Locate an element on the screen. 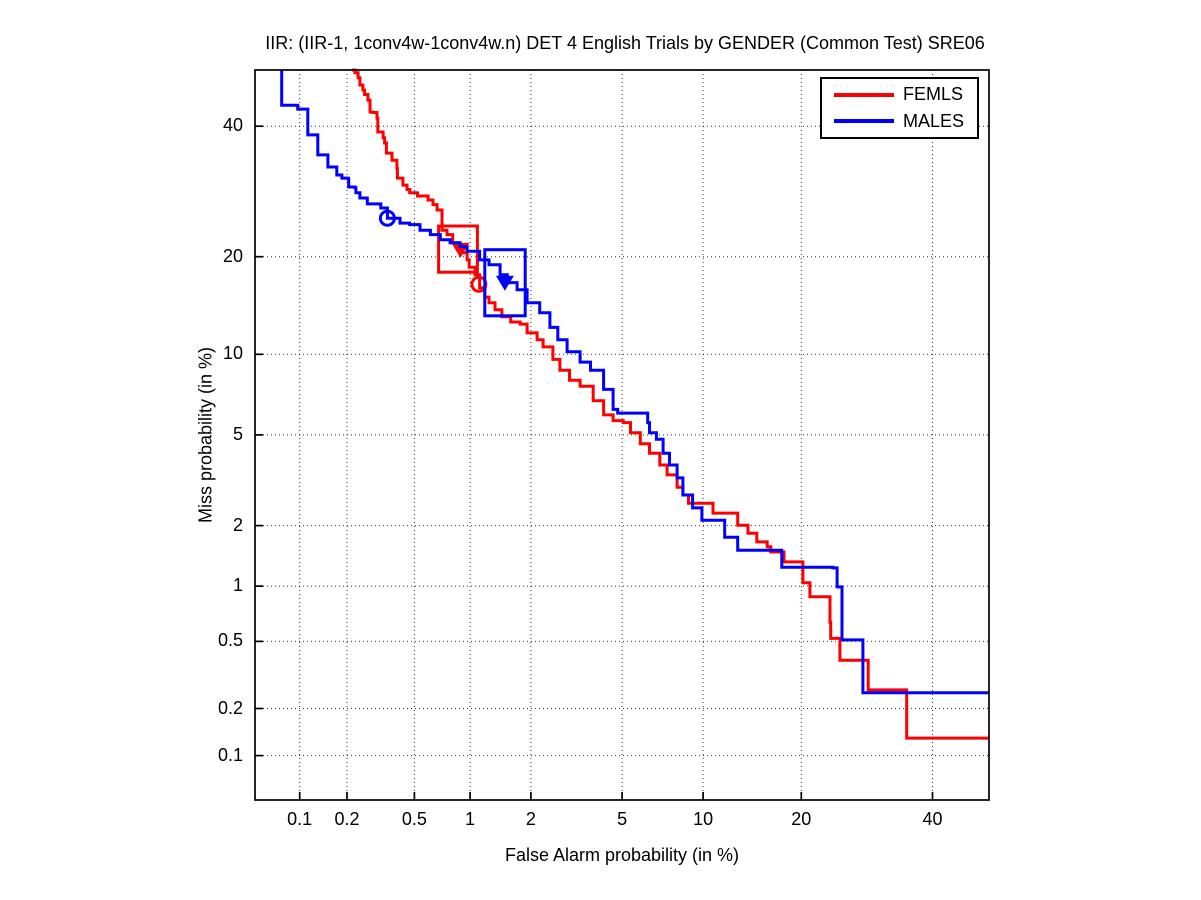 This screenshot has width=1201, height=900. y-tick-label: 0.2 is located at coordinates (230, 707).